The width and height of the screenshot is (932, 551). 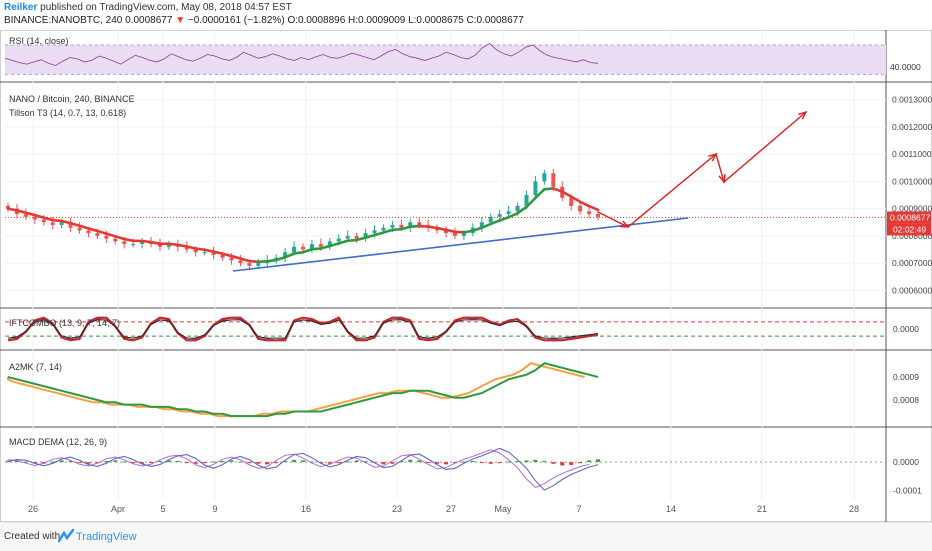 I want to click on macd-y-tick: -0.0001, so click(x=907, y=490).